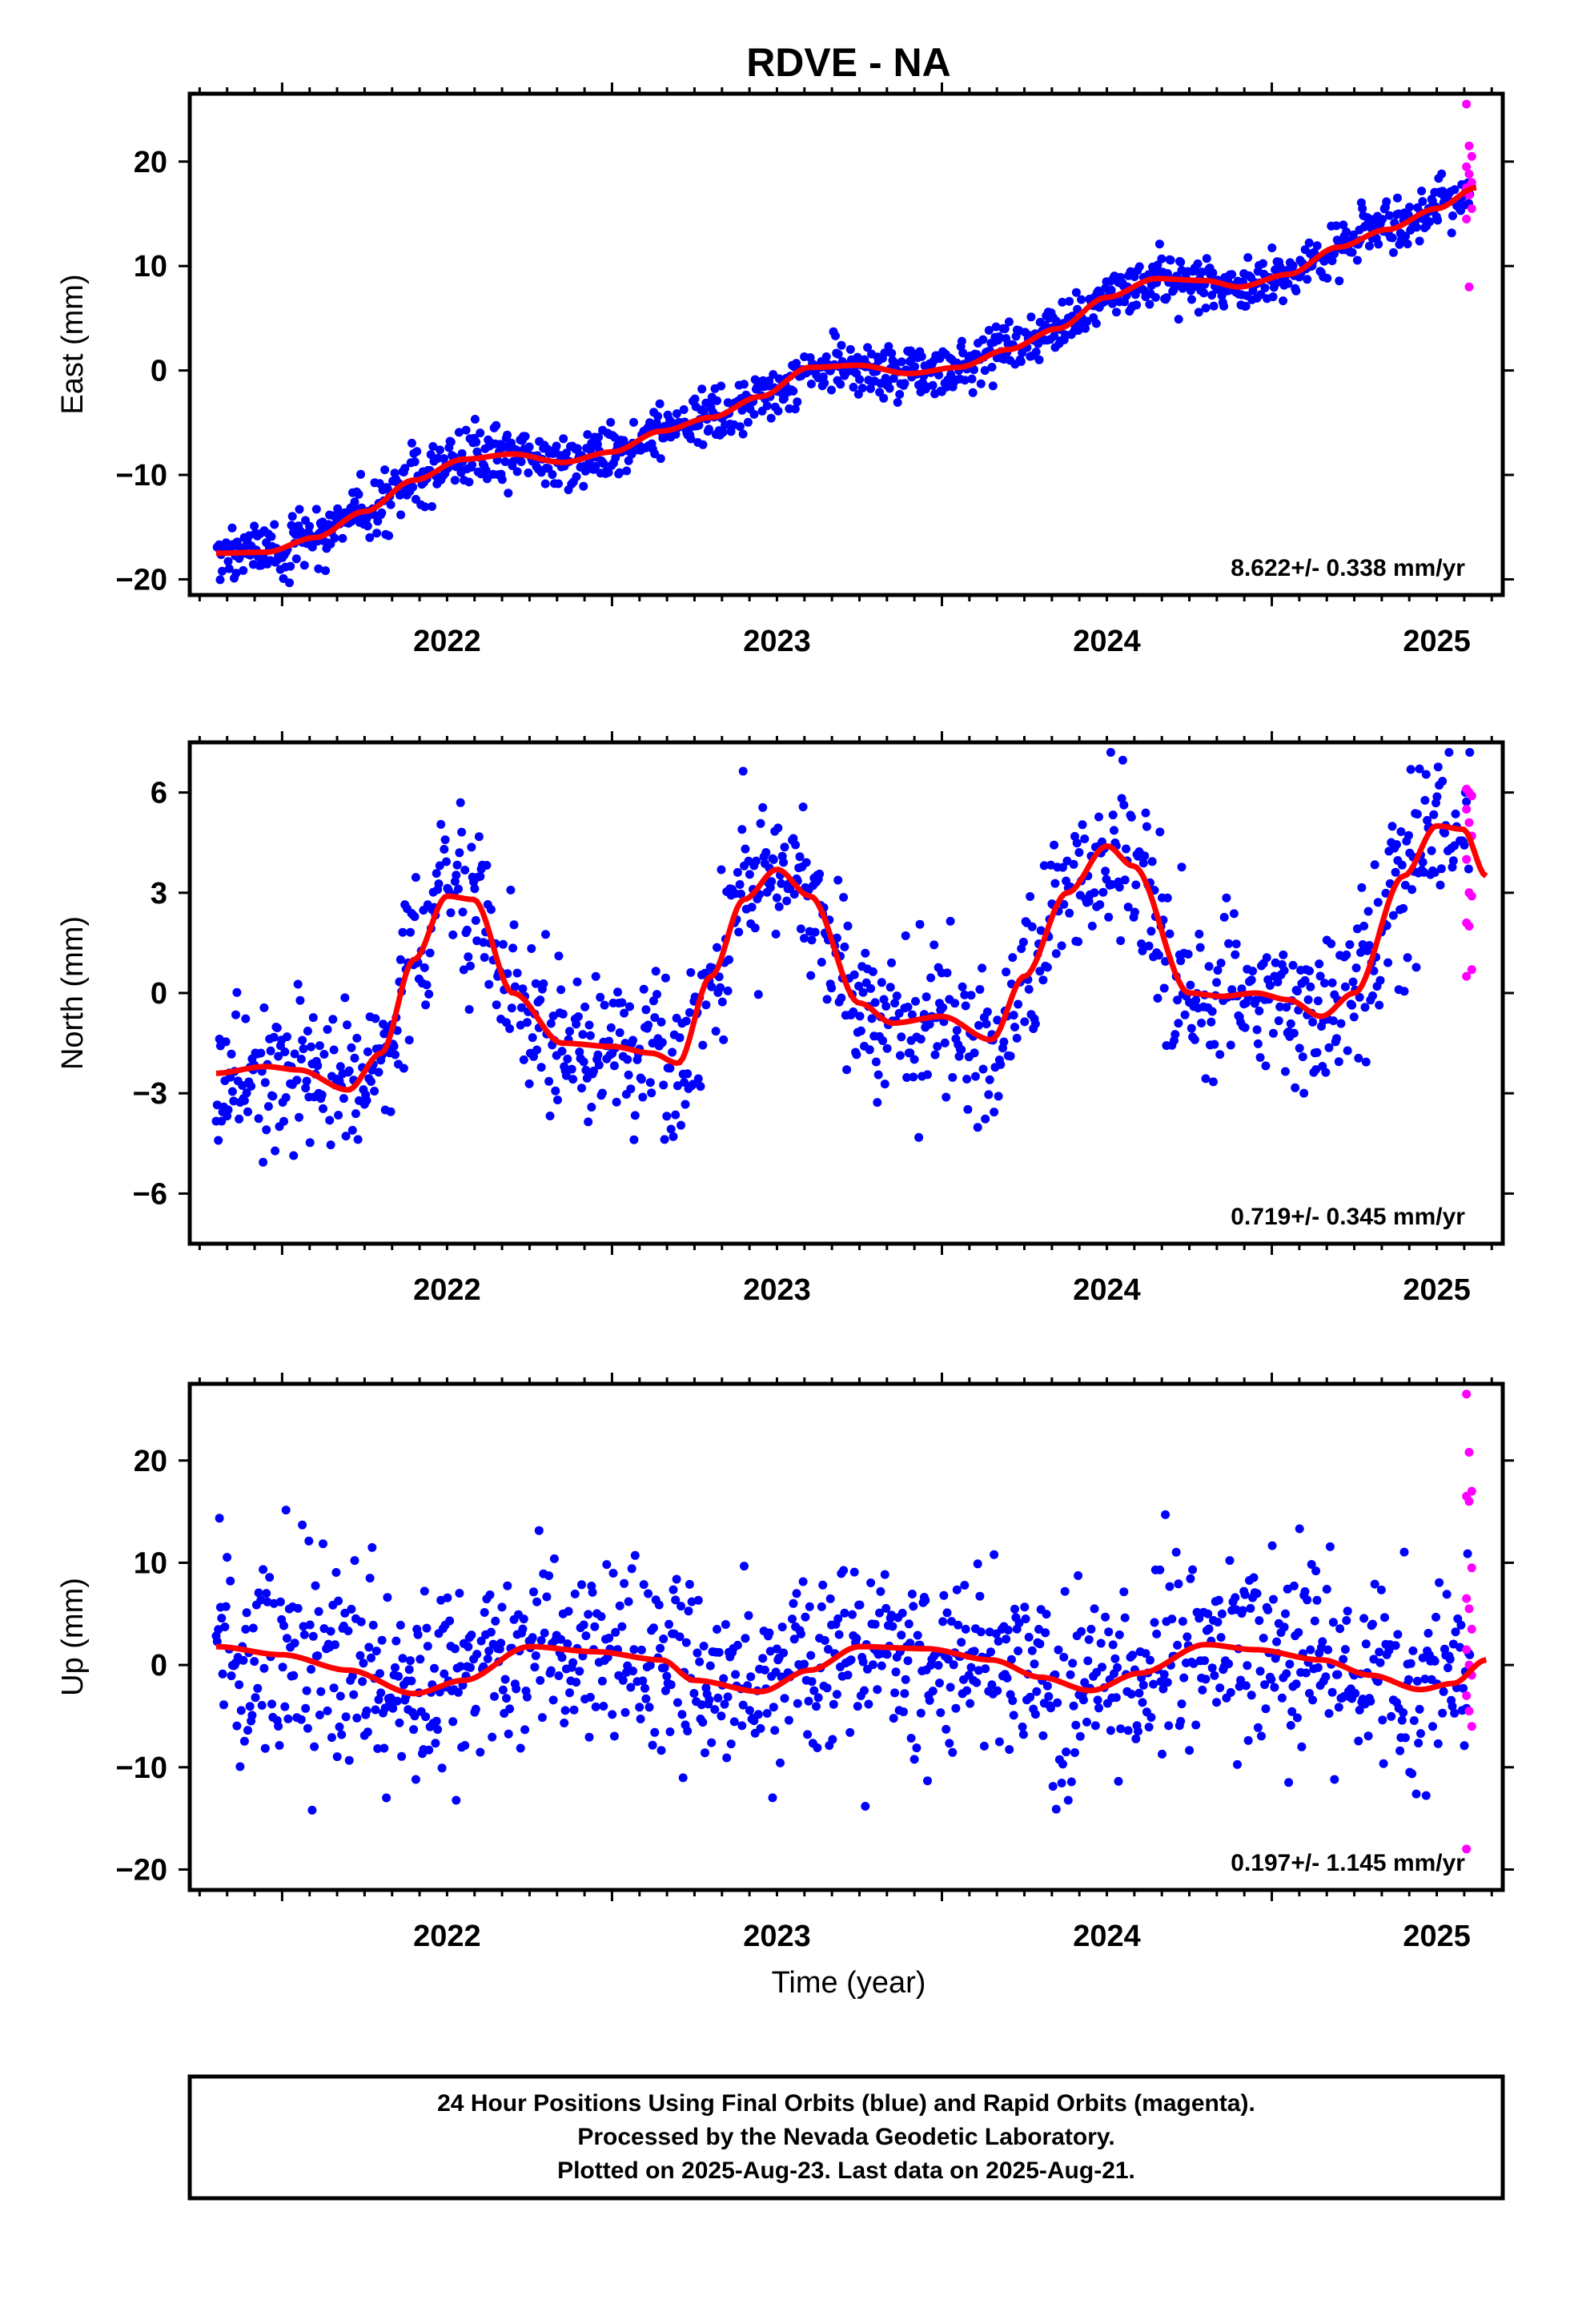 This screenshot has width=1582, height=2324. I want to click on east-ylabel: East (mm), so click(73, 344).